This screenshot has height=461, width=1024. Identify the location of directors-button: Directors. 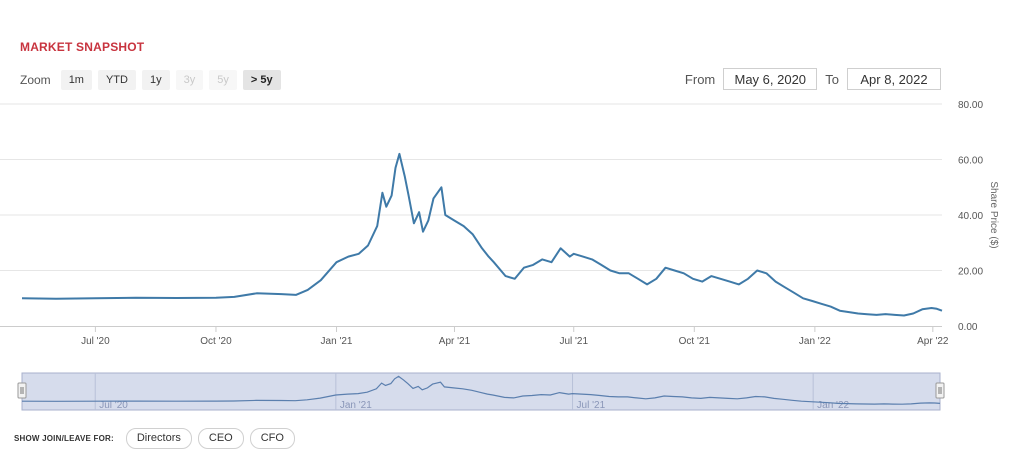
(158, 438).